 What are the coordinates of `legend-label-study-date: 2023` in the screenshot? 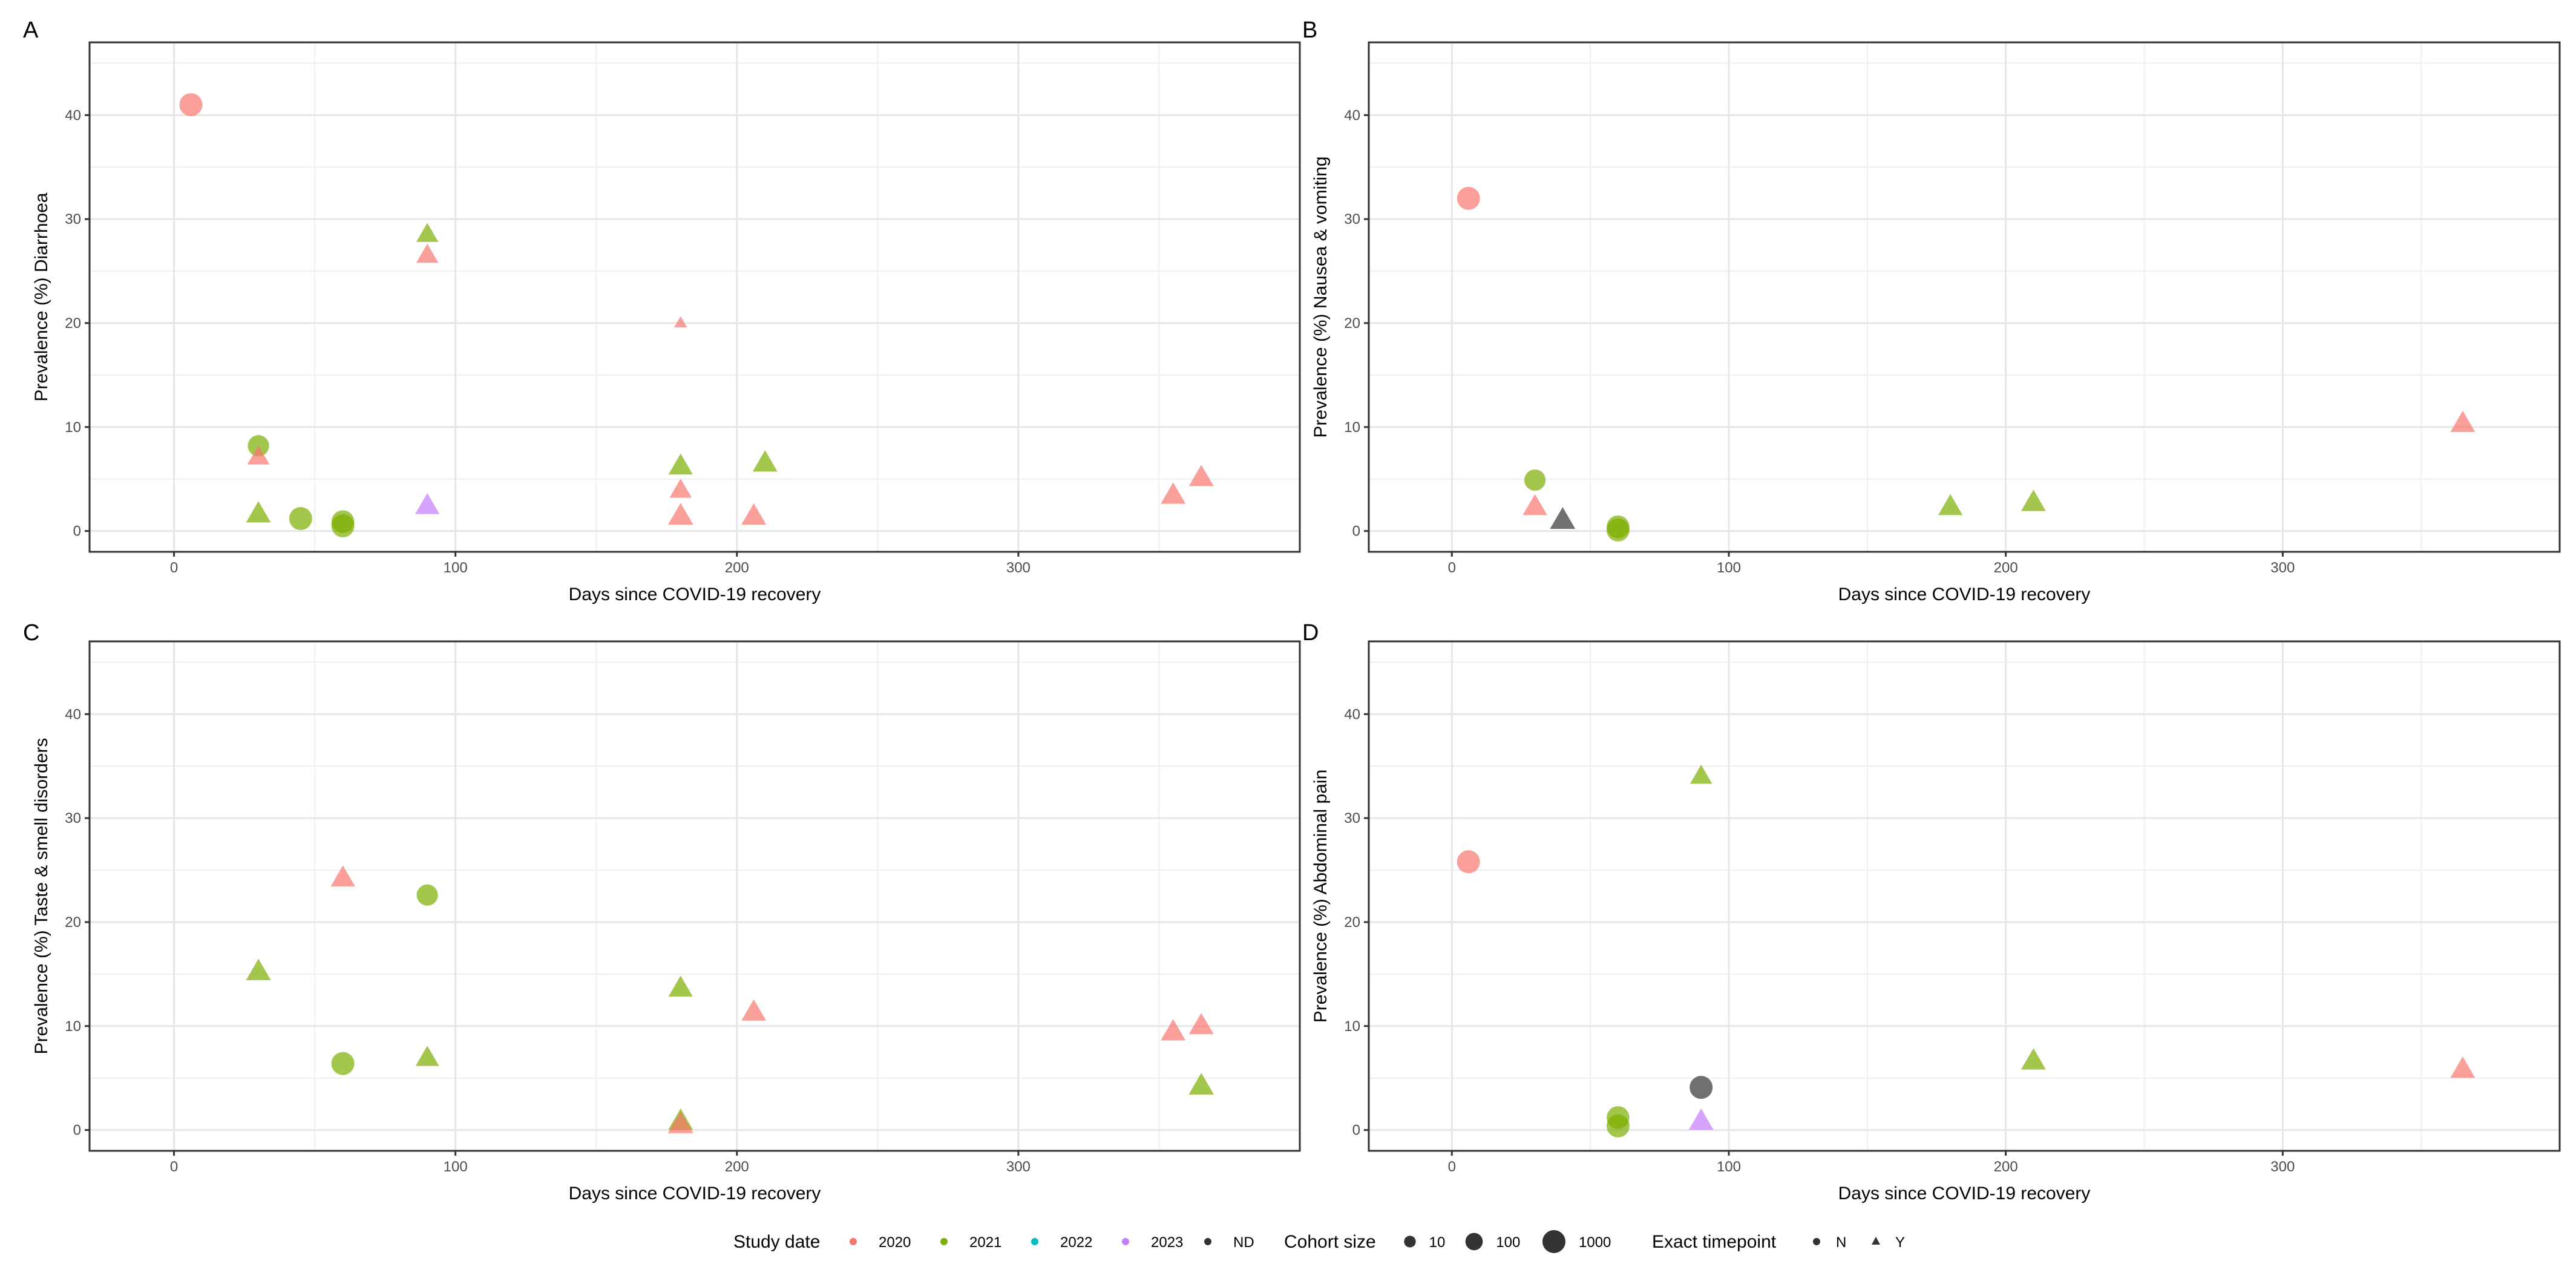 It's located at (1167, 1242).